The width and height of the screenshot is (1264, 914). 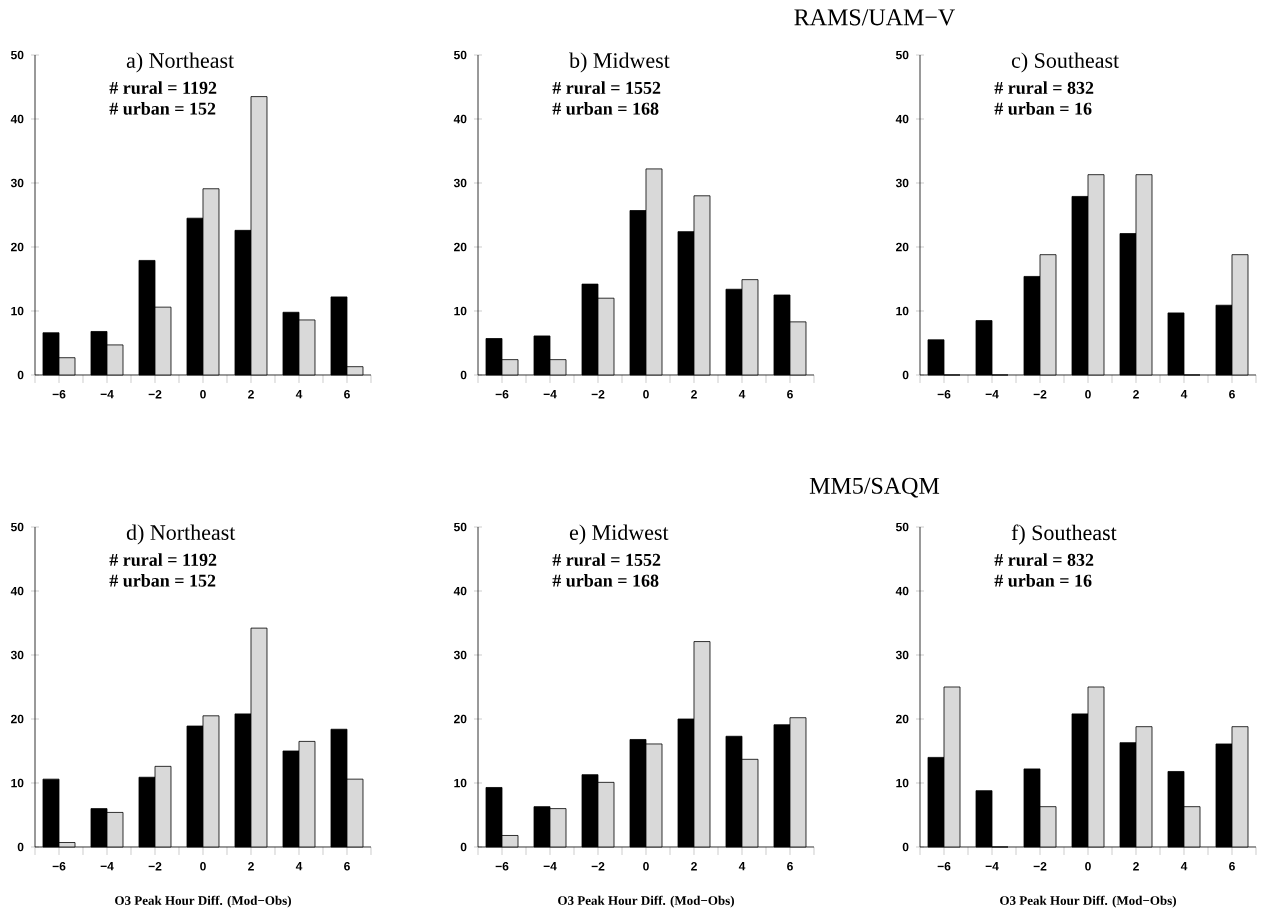 I want to click on chart-title: e) Midwest, so click(x=619, y=534).